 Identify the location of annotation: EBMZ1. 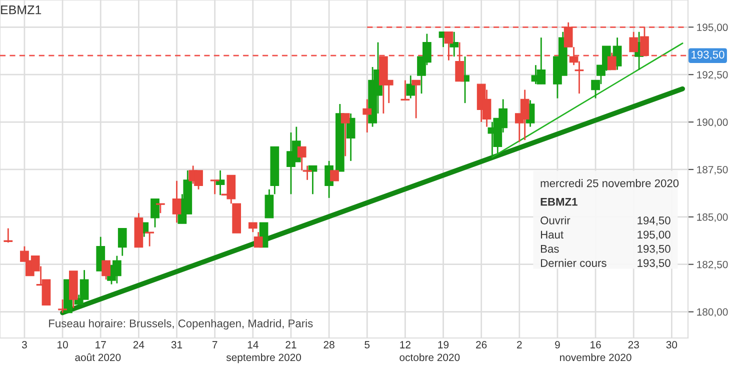
(559, 202).